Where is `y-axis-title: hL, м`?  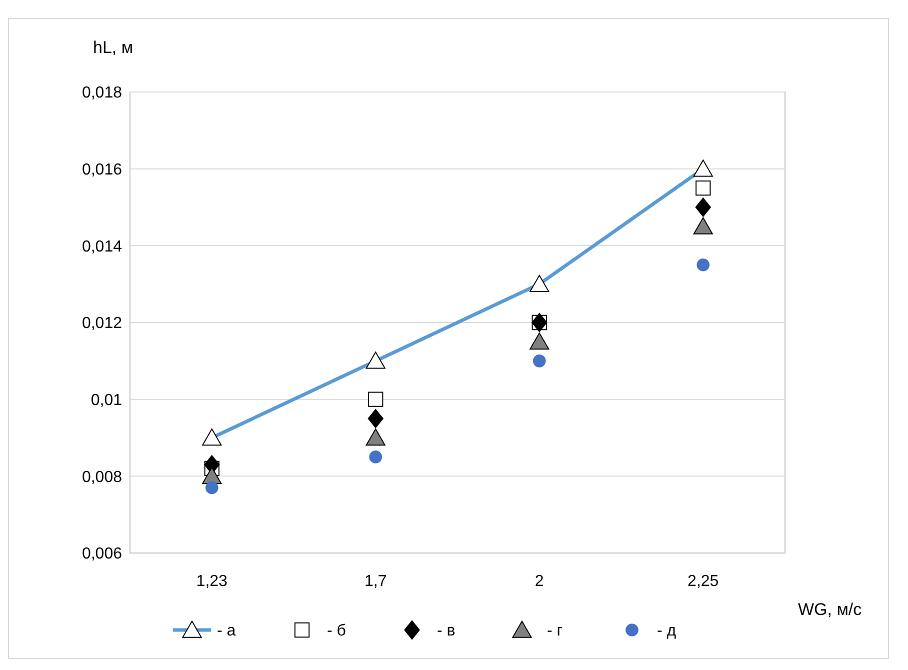
y-axis-title: hL, м is located at coordinates (113, 47).